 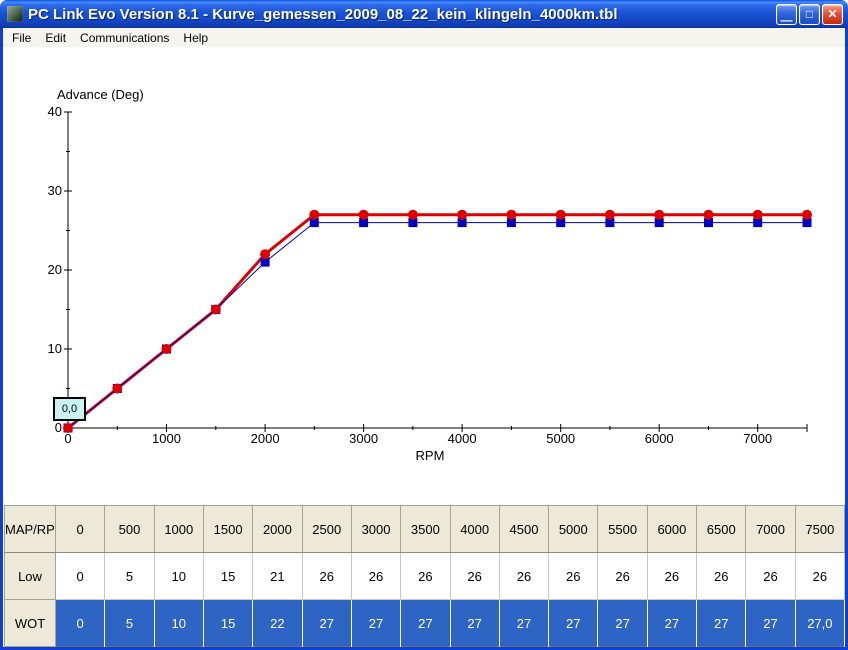 I want to click on minimize-button: —, so click(x=786, y=15).